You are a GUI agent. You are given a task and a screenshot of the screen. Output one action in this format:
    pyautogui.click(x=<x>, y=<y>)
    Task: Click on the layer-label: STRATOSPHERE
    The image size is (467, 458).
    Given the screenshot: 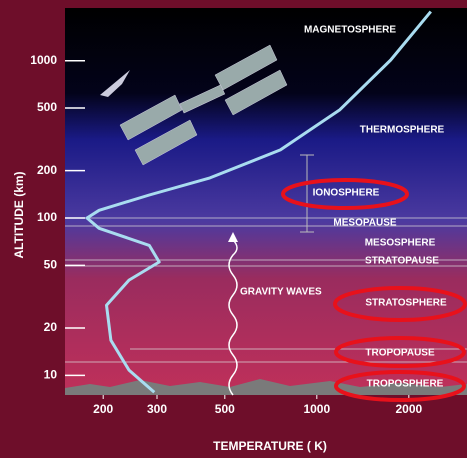 What is the action you would take?
    pyautogui.click(x=406, y=303)
    